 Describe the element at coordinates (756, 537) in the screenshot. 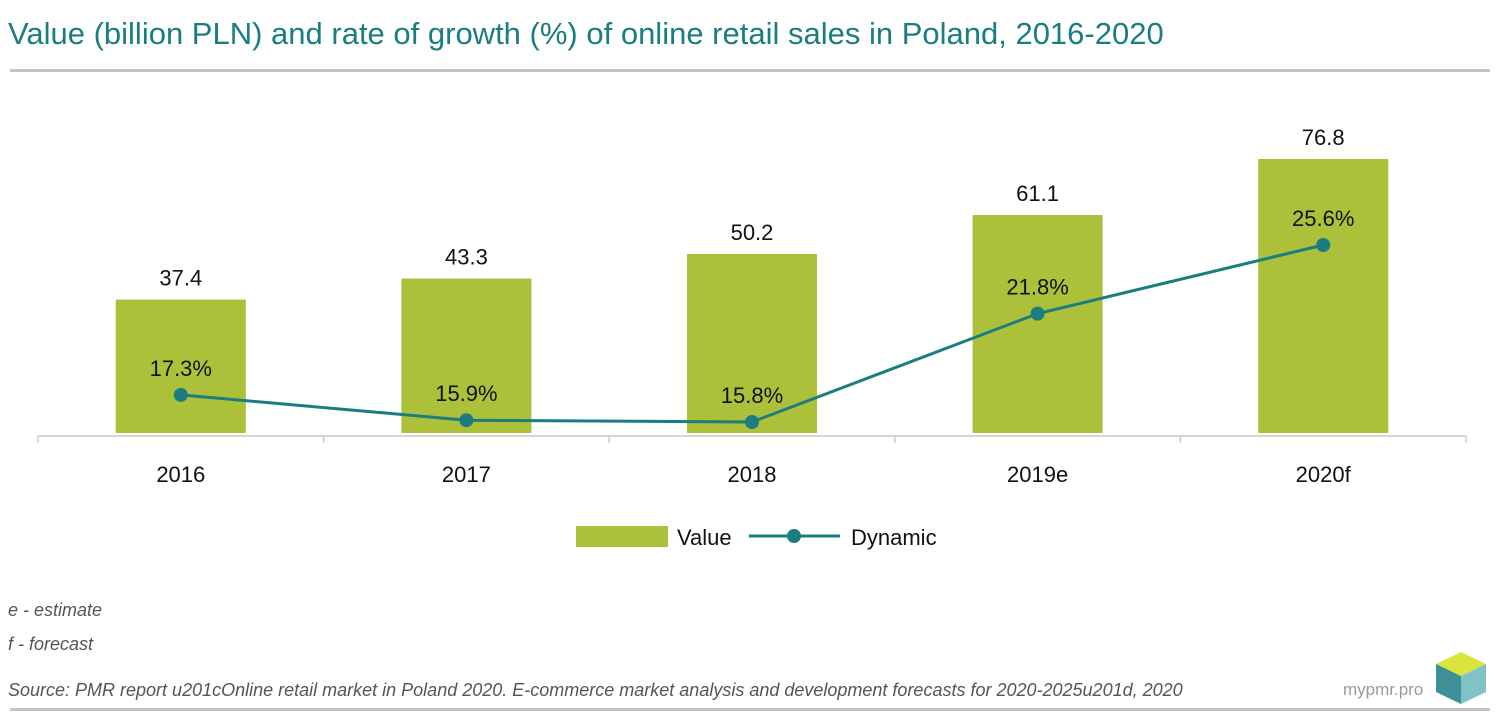

I see `legend: Value Dynamic` at that location.